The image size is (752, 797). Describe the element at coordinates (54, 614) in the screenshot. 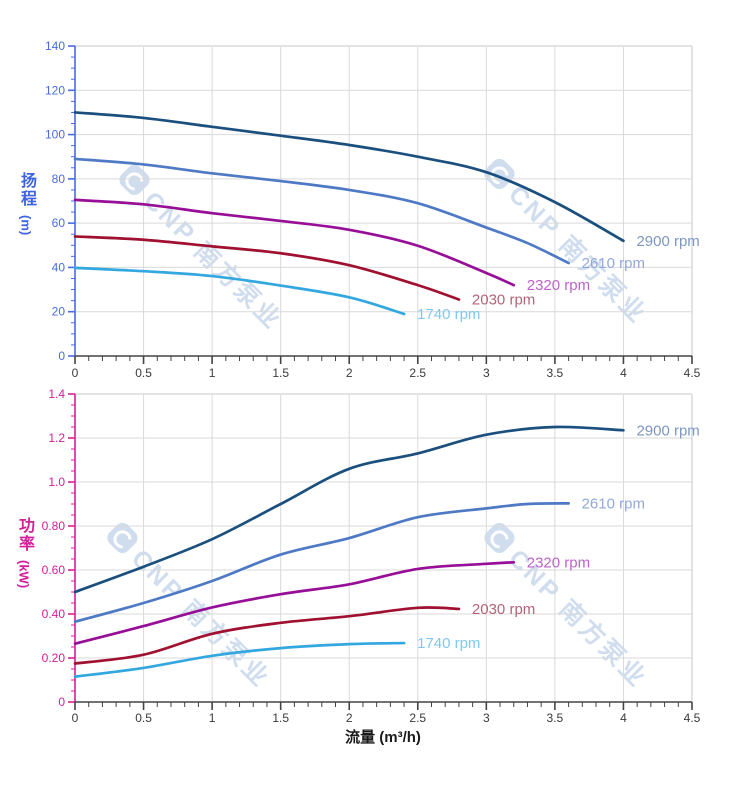

I see `y-tick-label: 0.40` at that location.